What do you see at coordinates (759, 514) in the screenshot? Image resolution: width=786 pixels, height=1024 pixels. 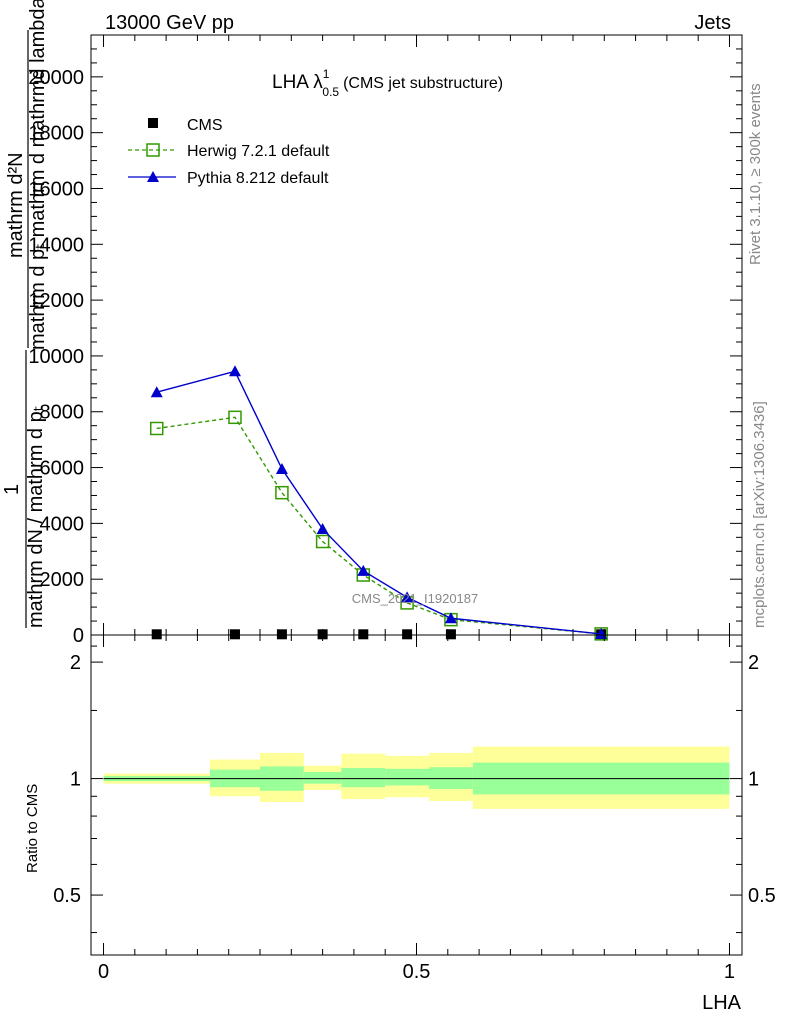 I see `mcplots-label: mcplots.cern.ch [arXiv:1306.3436]` at bounding box center [759, 514].